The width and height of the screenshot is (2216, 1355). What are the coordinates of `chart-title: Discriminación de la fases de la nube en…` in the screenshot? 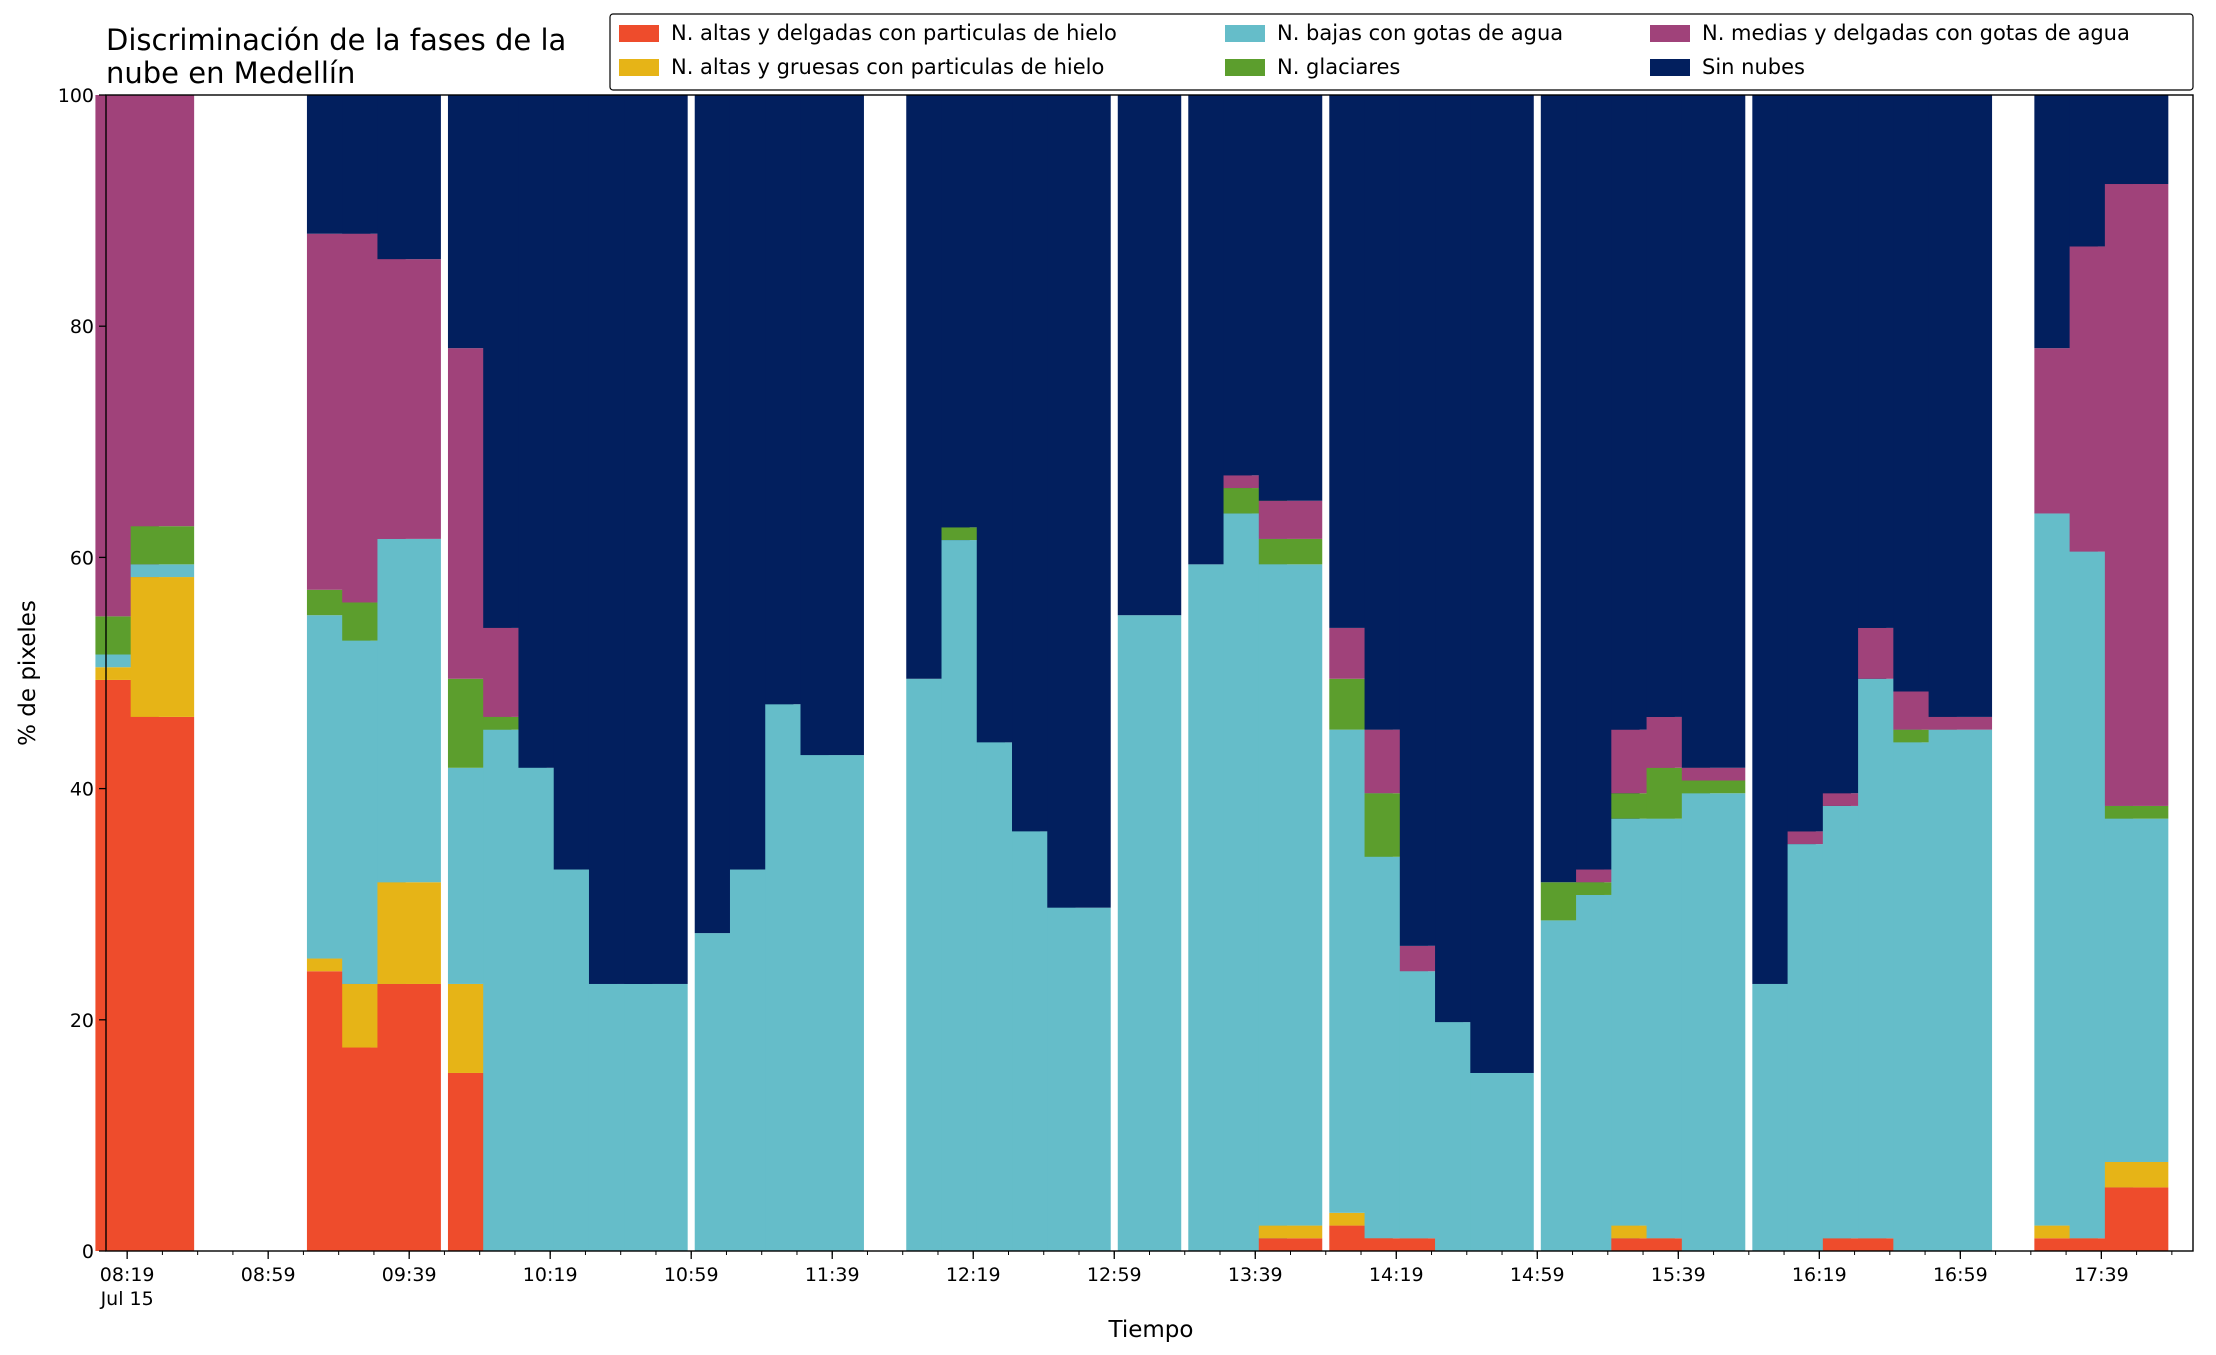 It's located at (336, 56).